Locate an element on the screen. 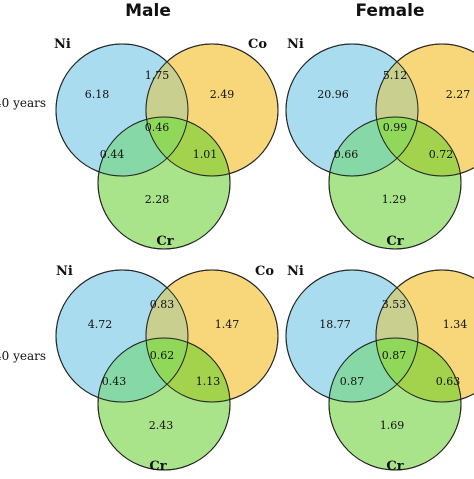 This screenshot has height=479, width=474. value-ni-co: 5.12 is located at coordinates (395, 75).